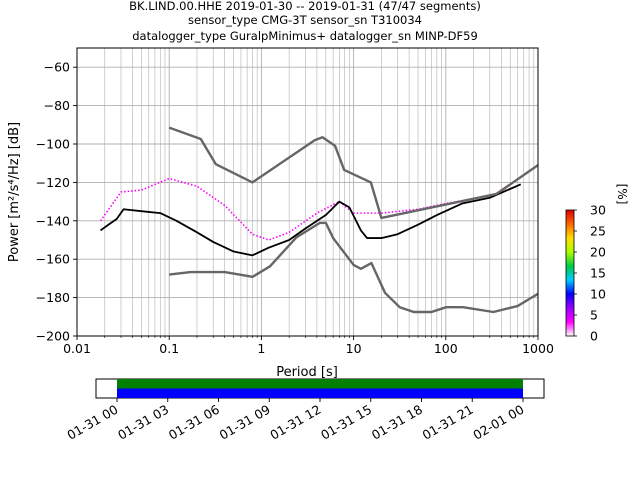 The width and height of the screenshot is (640, 480). What do you see at coordinates (194, 422) in the screenshot?
I see `timeline-tick-label: 01-31 06` at bounding box center [194, 422].